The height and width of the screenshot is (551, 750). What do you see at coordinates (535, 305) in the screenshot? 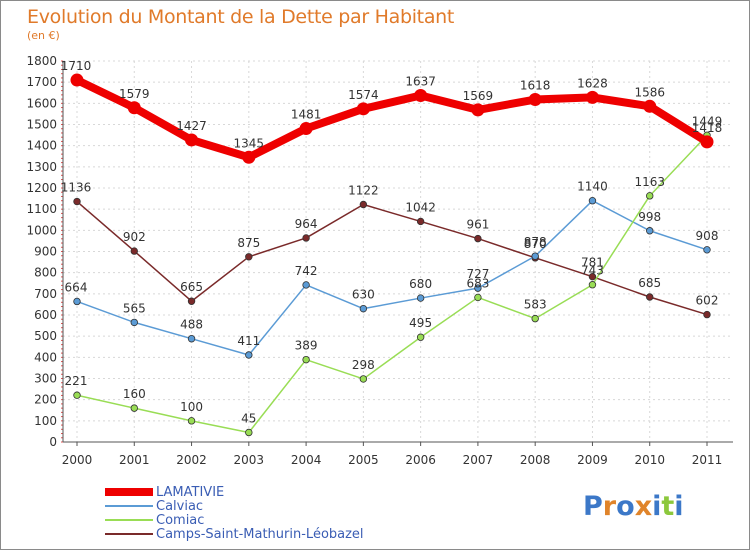
I see `data-label: 583` at bounding box center [535, 305].